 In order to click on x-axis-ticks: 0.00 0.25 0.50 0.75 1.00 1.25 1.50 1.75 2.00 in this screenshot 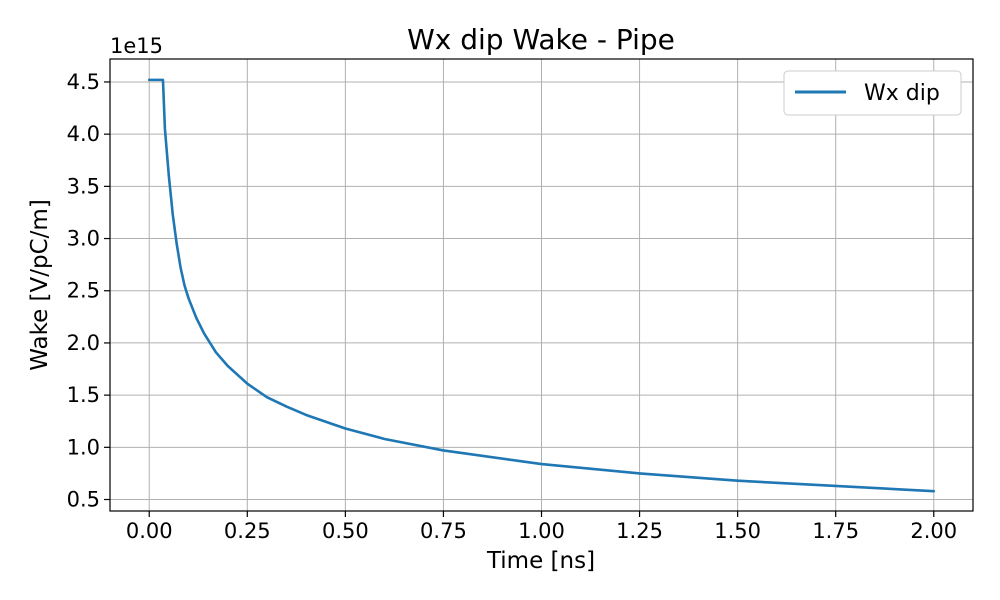, I will do `click(541, 527)`.